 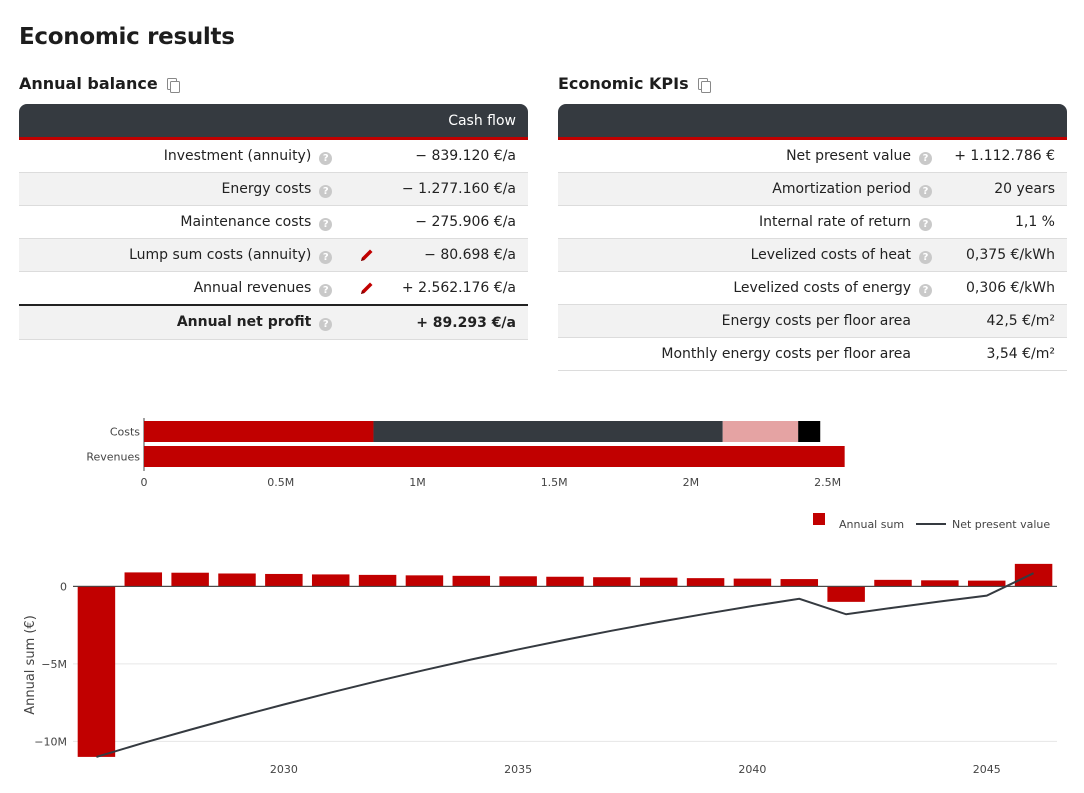 I want to click on x-tick-label: 1.5M, so click(x=554, y=482).